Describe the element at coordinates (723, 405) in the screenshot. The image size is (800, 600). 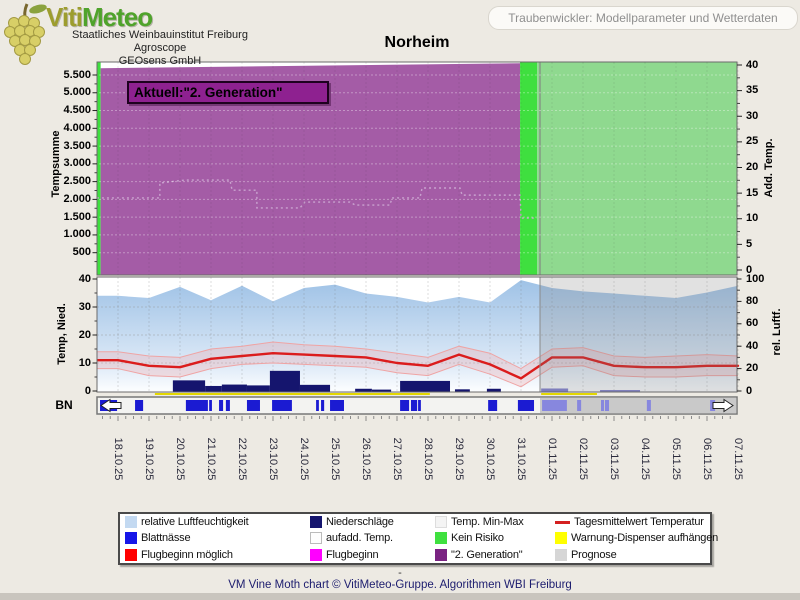
I see `scroll-right-arrow-icon` at that location.